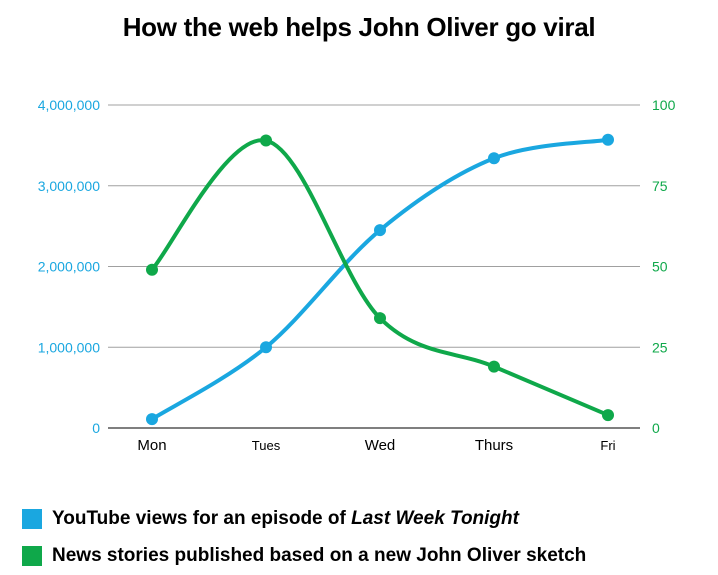 This screenshot has height=575, width=718. What do you see at coordinates (660, 347) in the screenshot?
I see `right-tick-label: 25` at bounding box center [660, 347].